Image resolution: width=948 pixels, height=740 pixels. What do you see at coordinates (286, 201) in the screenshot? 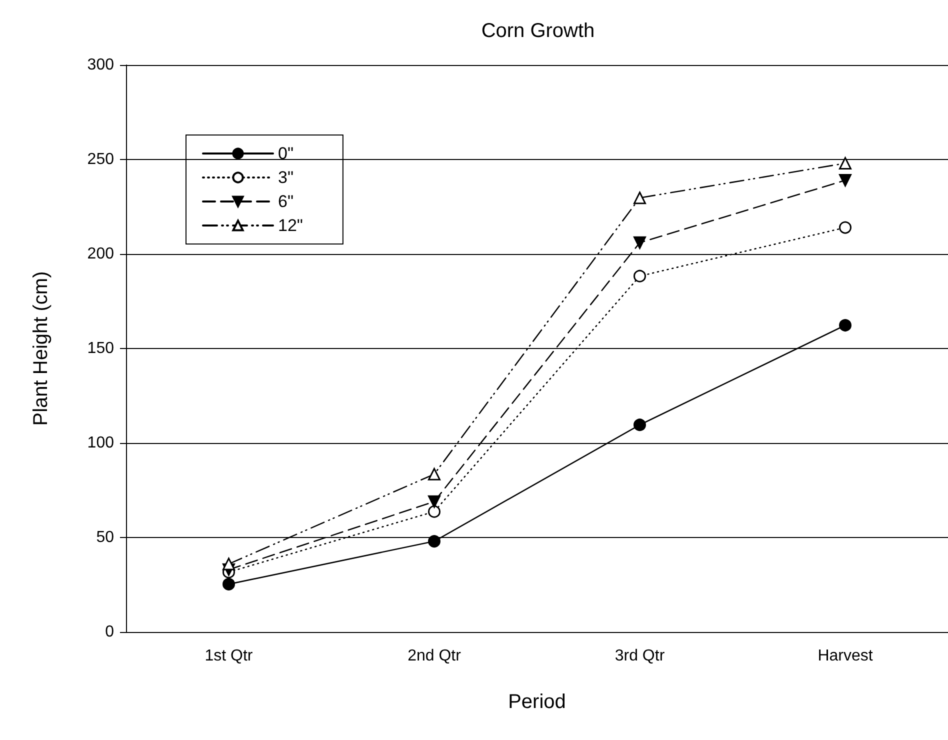
I see `legend-label: 6"` at bounding box center [286, 201].